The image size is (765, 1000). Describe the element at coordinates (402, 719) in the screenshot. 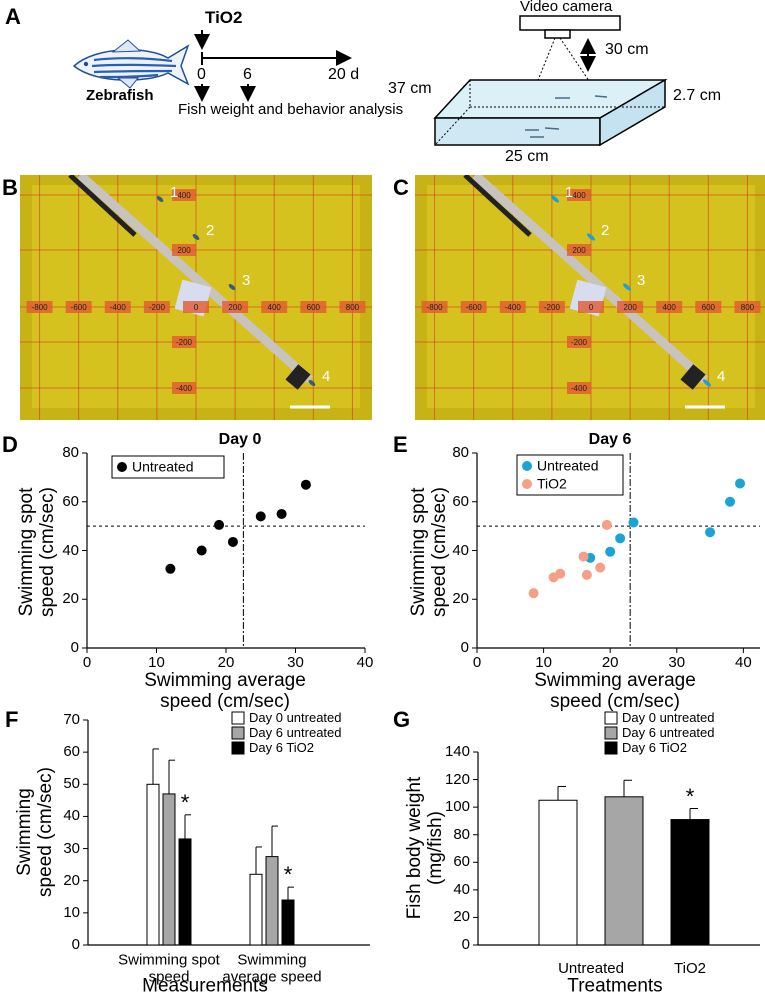

I see `panel-label: G` at that location.